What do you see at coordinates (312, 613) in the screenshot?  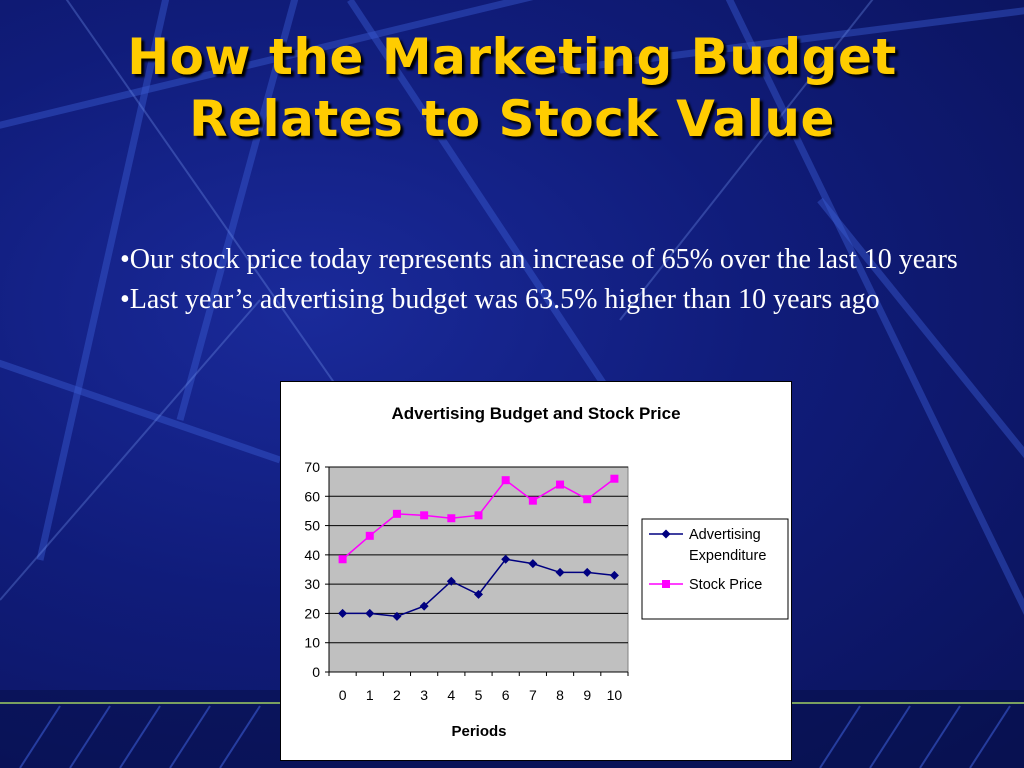 I see `y-tick-label: 20` at bounding box center [312, 613].